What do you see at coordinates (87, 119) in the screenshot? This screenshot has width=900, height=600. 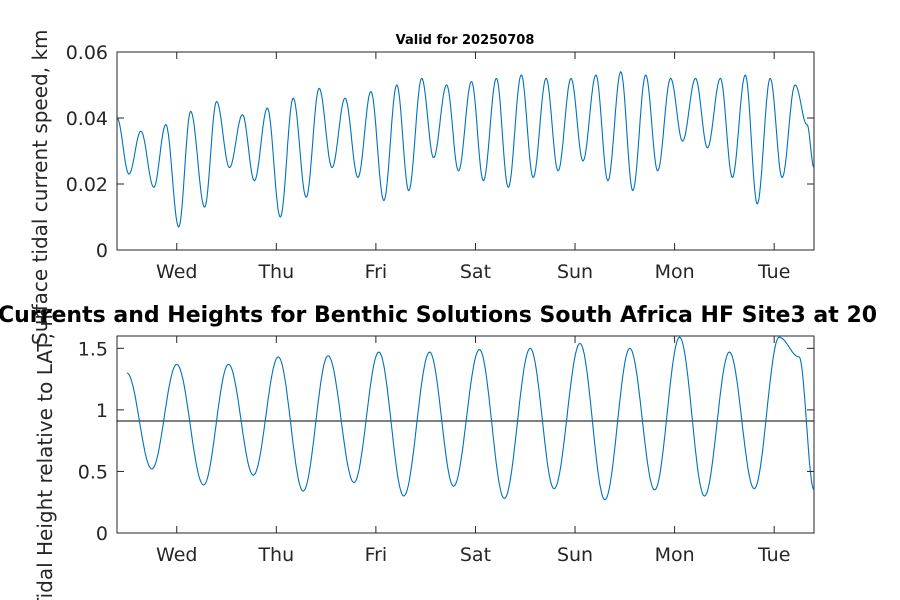 I see `y-tick-label: 0.04` at bounding box center [87, 119].